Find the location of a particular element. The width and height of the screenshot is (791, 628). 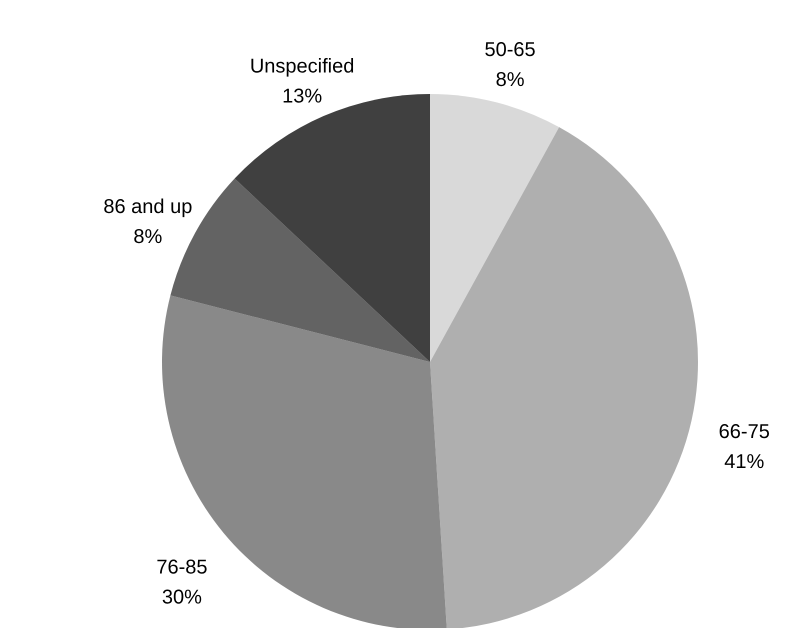

slice-label: 50-65 is located at coordinates (510, 50).